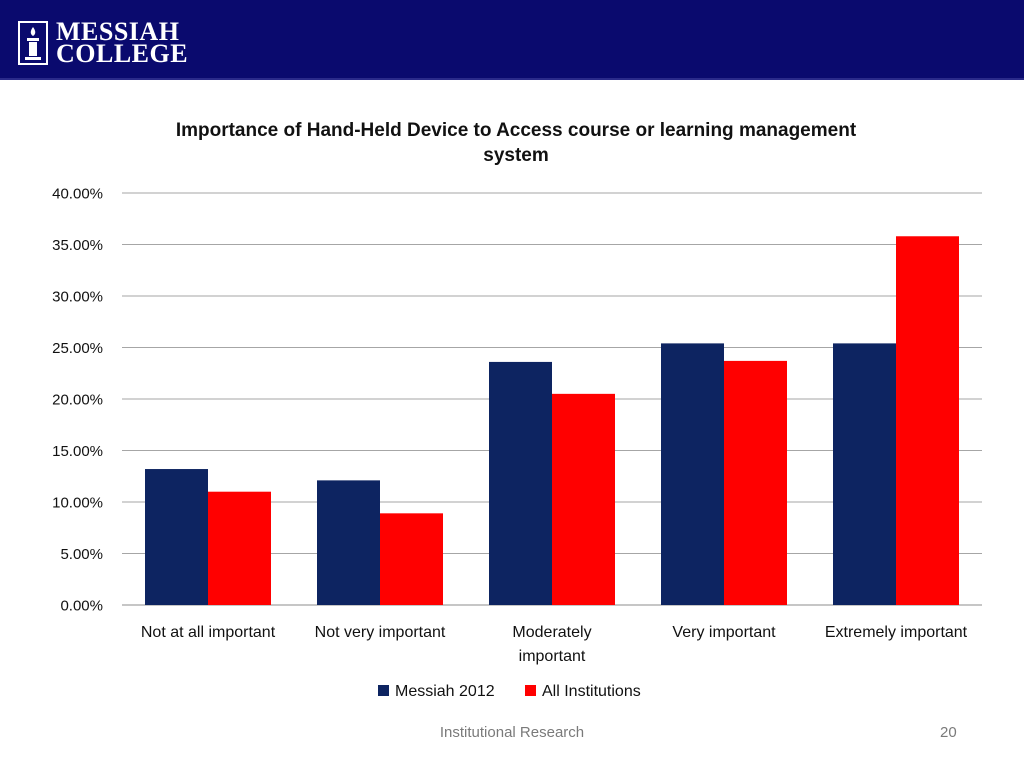 The width and height of the screenshot is (1024, 768). Describe the element at coordinates (551, 632) in the screenshot. I see `x-tick-label: Moderately` at that location.